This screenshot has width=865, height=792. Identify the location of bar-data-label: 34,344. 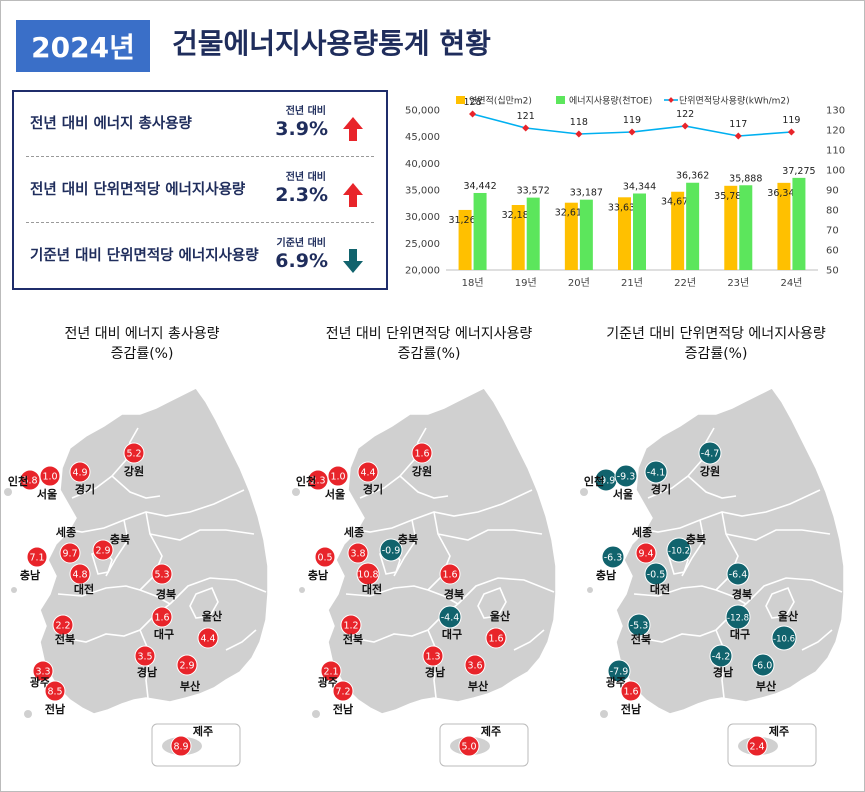
(639, 186).